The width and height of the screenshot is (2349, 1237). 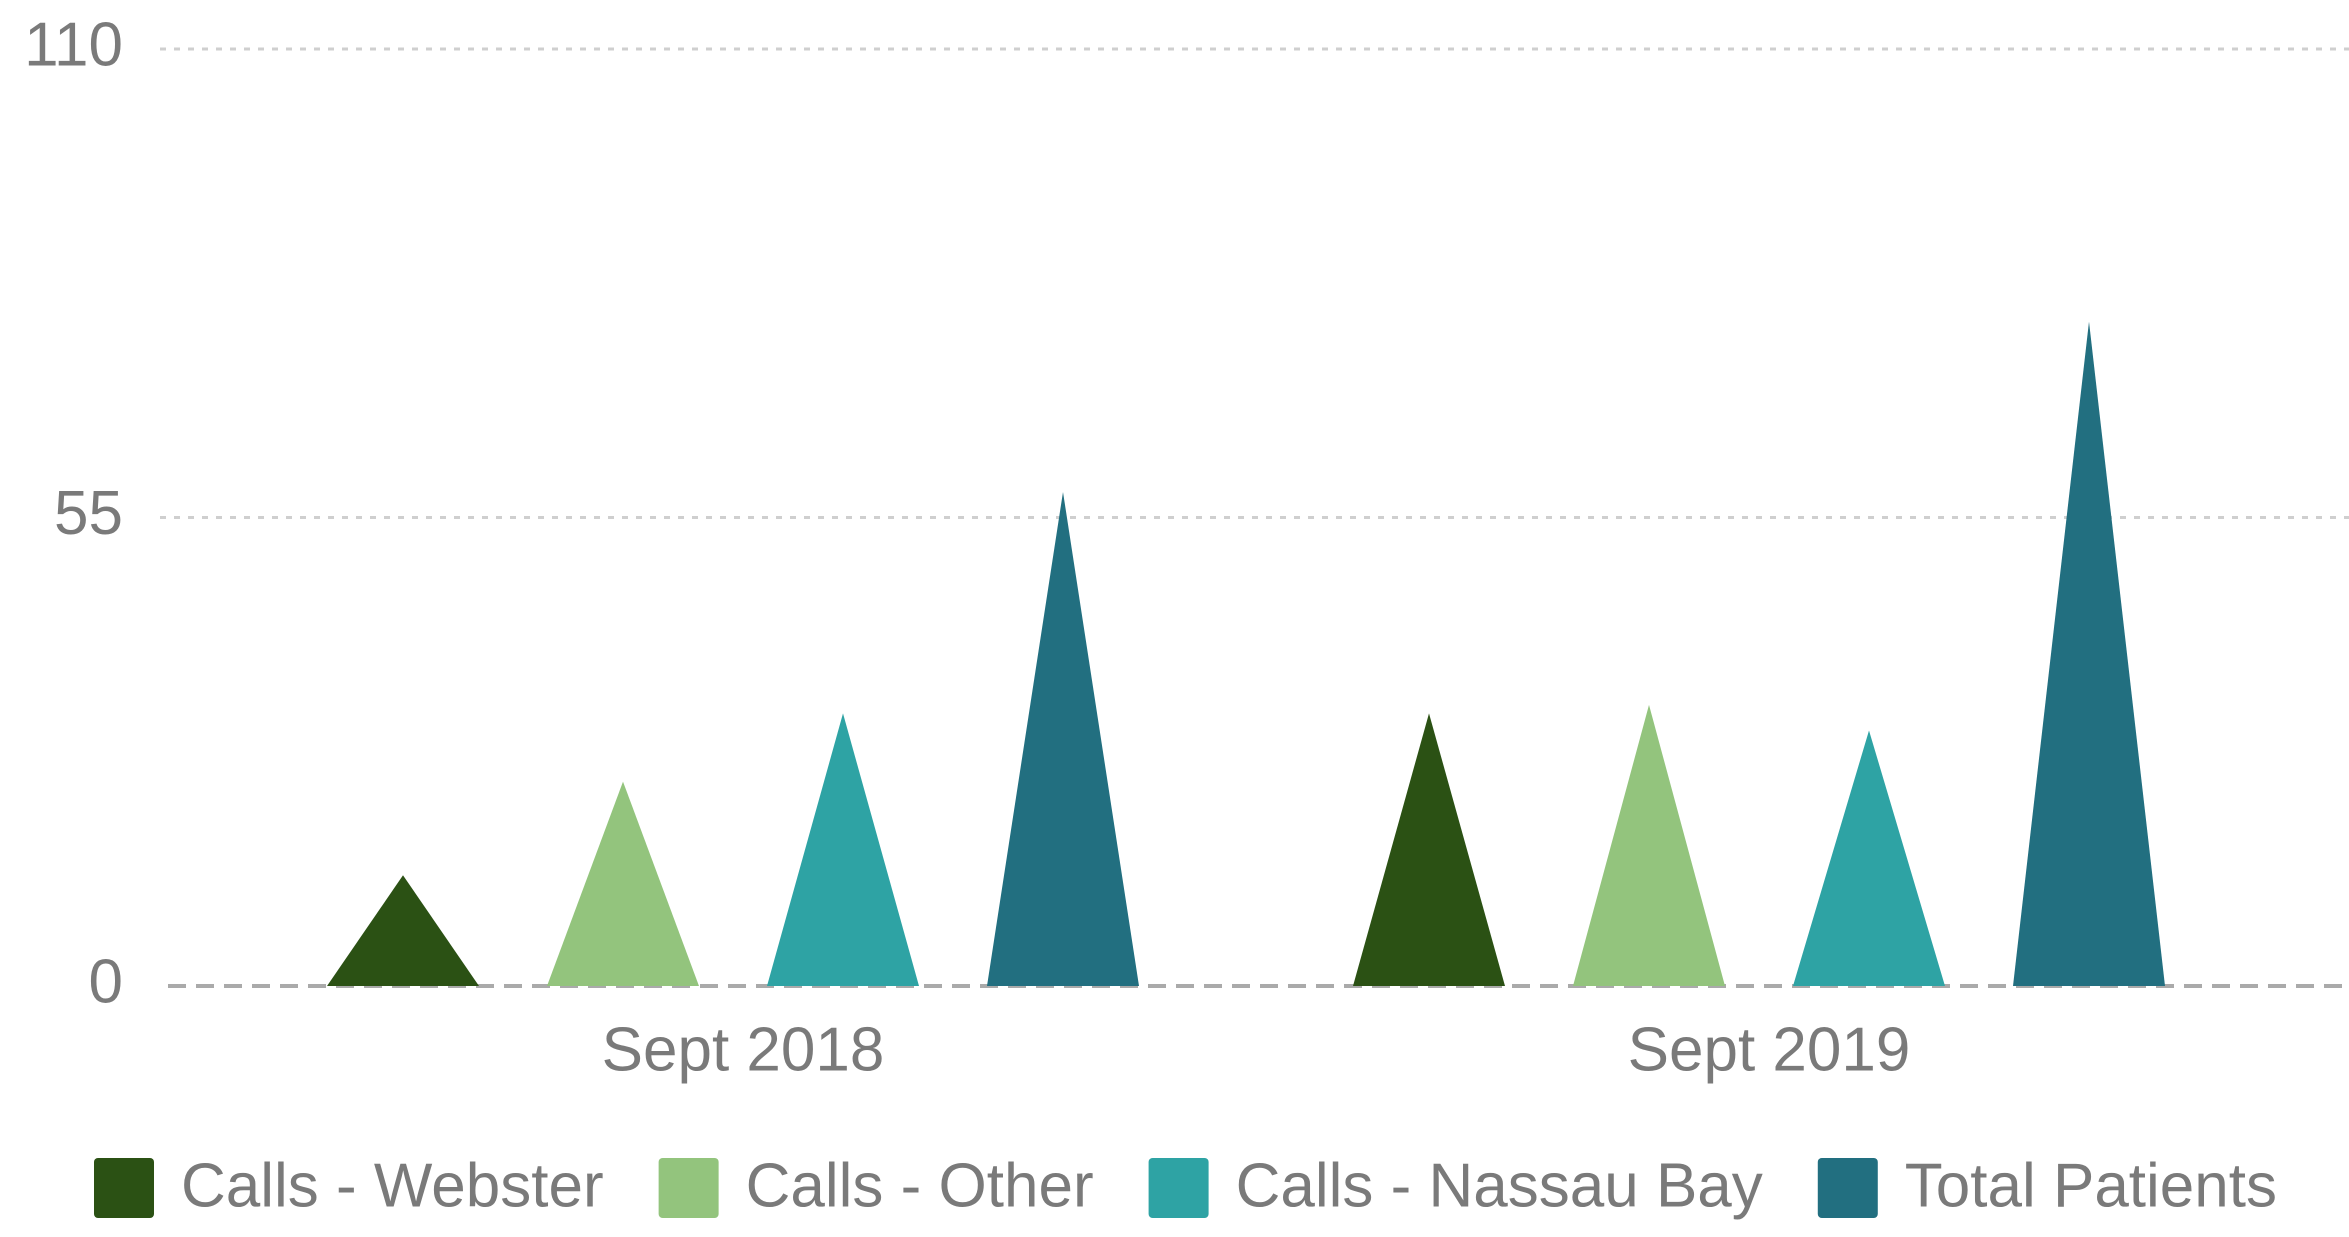 What do you see at coordinates (392, 1185) in the screenshot?
I see `legend-label: Calls - Webster` at bounding box center [392, 1185].